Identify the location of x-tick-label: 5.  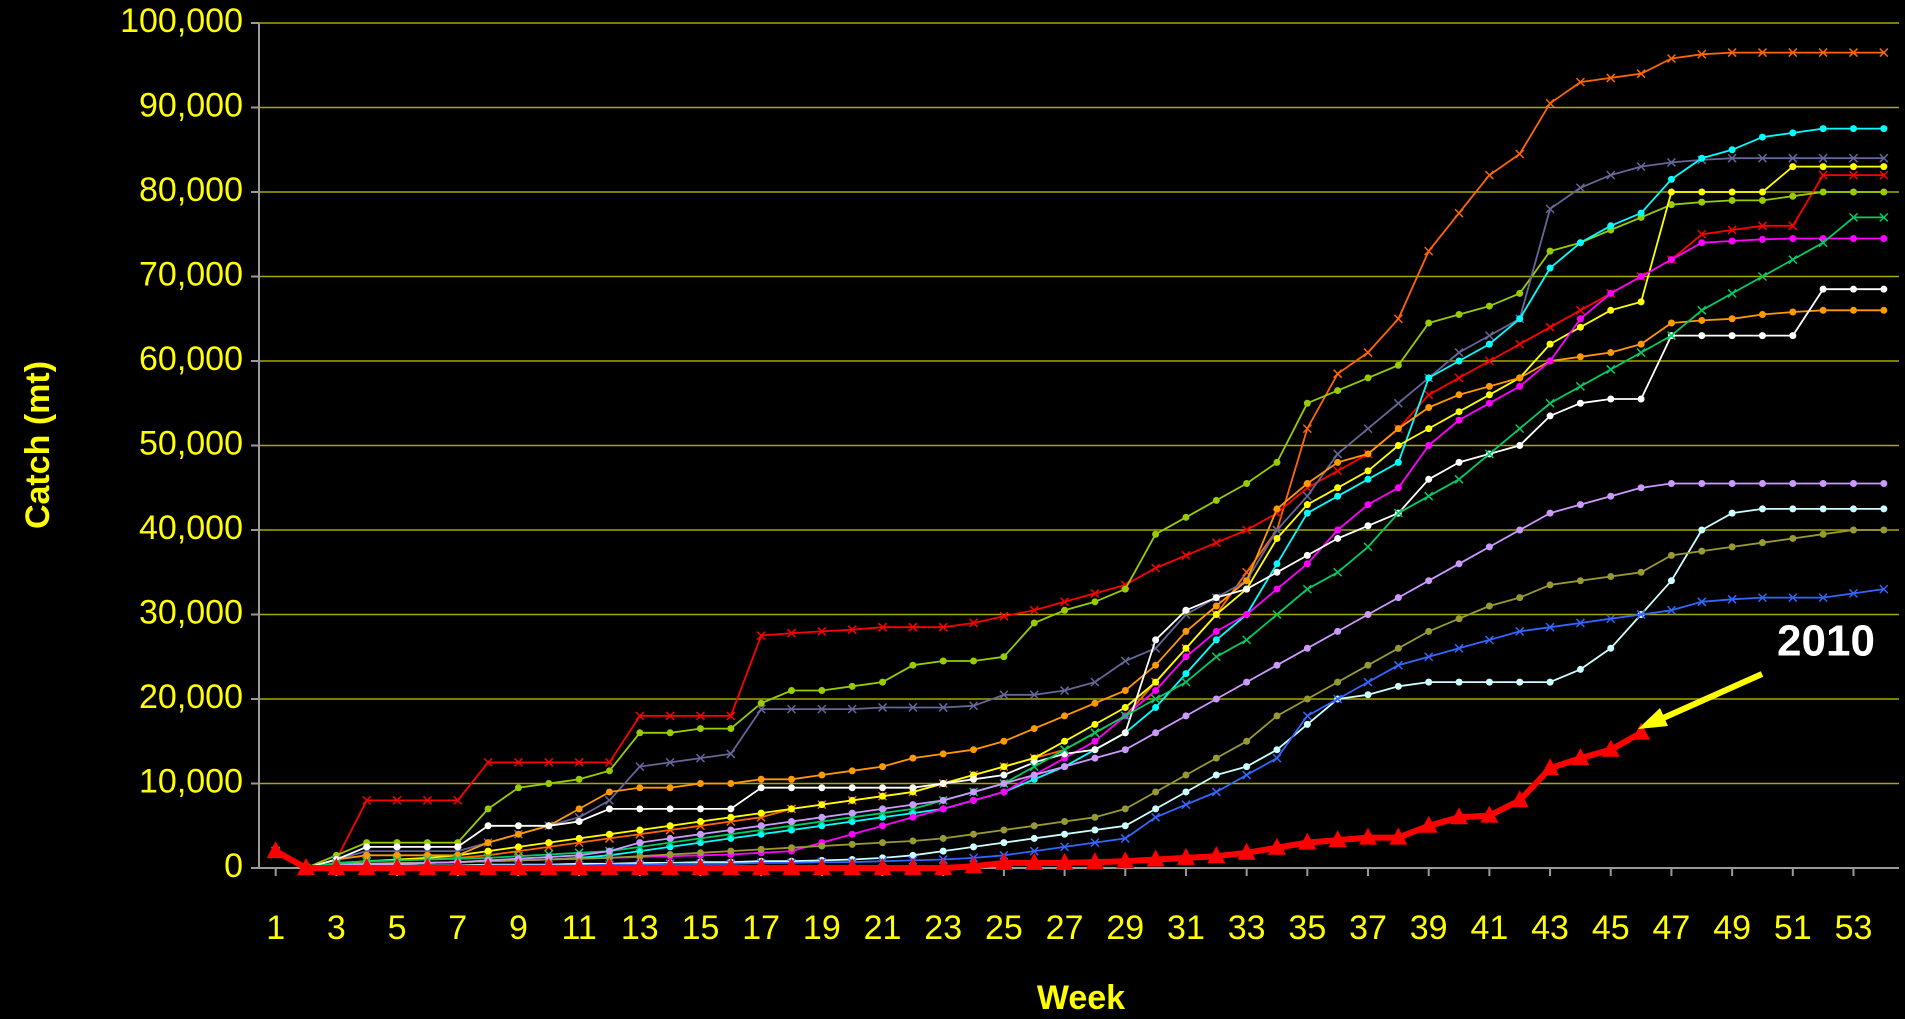
(397, 928).